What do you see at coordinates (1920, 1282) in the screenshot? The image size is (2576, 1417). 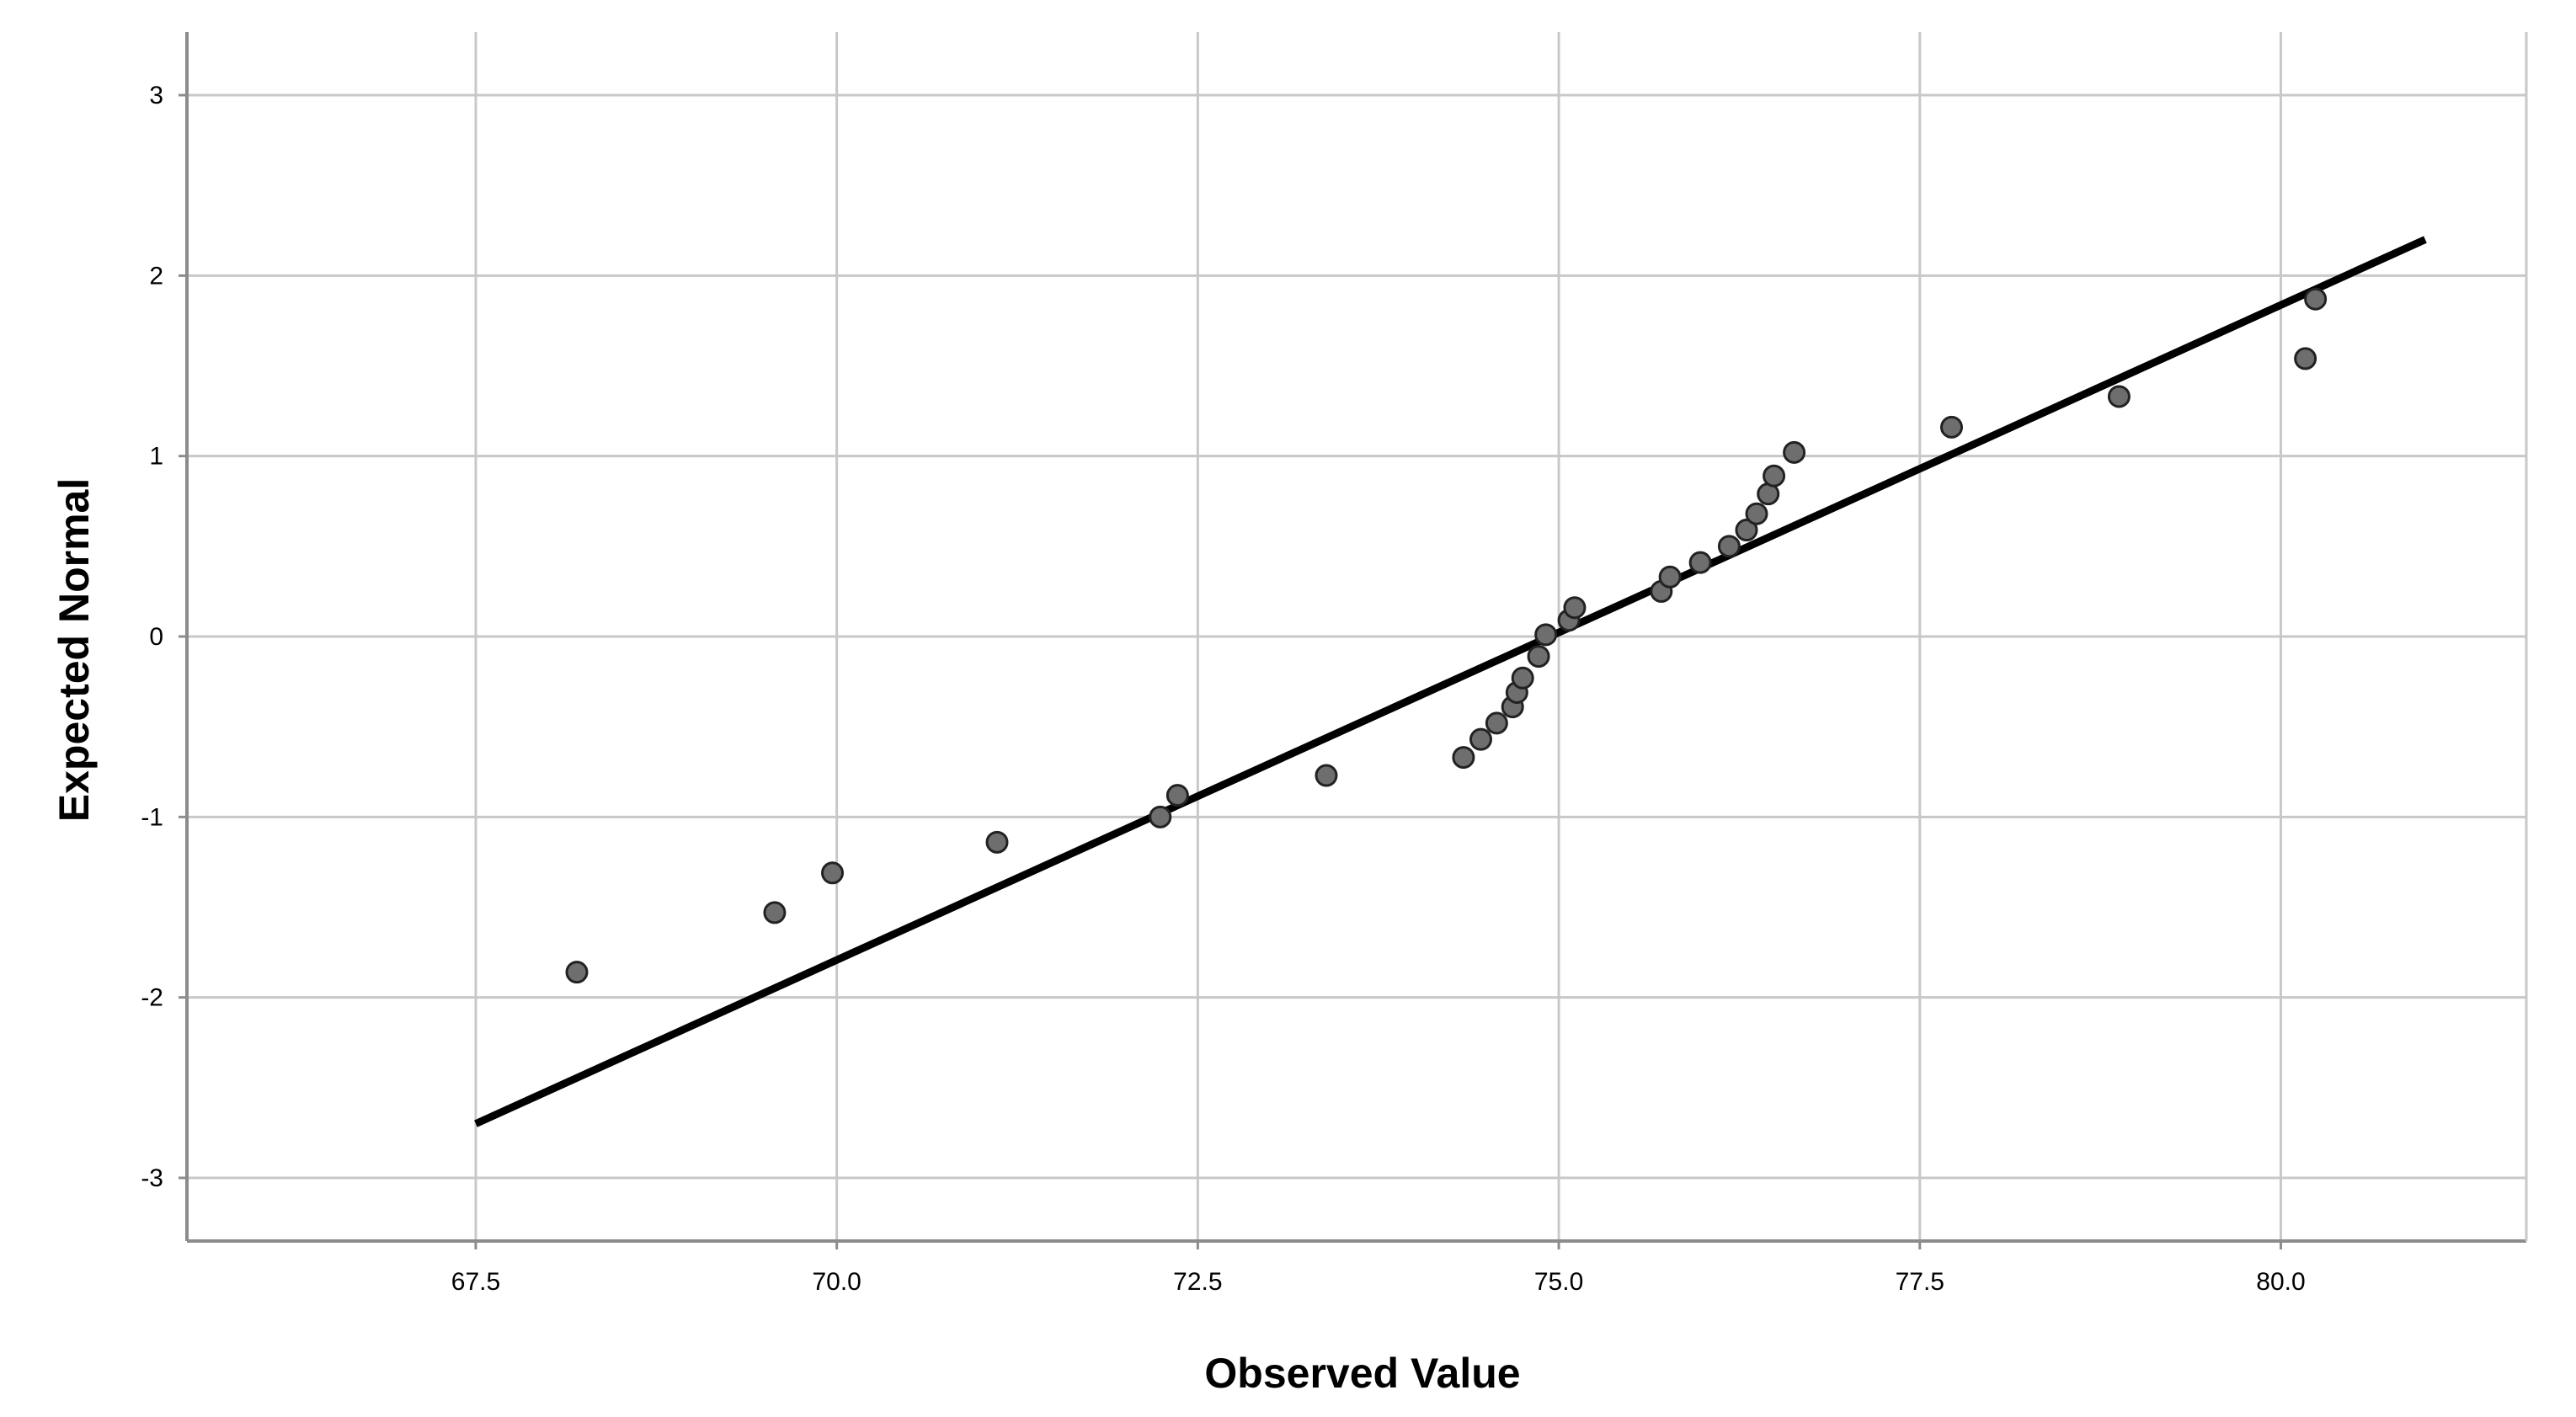 I see `x-tick-label: 77.5` at bounding box center [1920, 1282].